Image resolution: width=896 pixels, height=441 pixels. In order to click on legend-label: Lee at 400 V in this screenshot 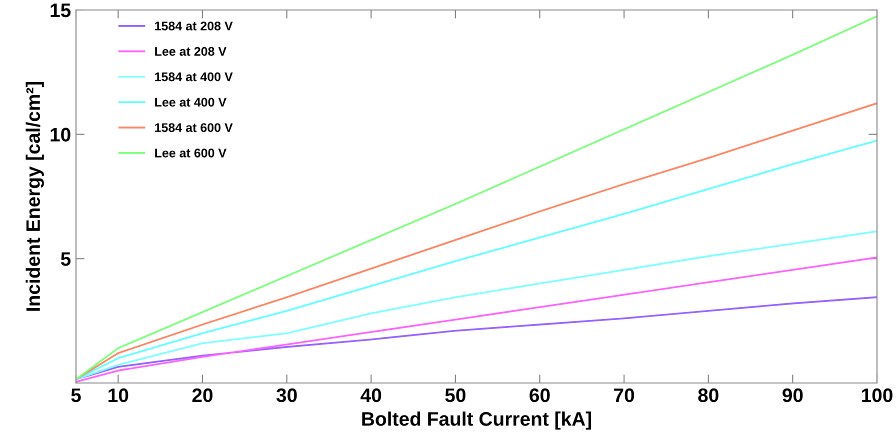, I will do `click(190, 102)`.